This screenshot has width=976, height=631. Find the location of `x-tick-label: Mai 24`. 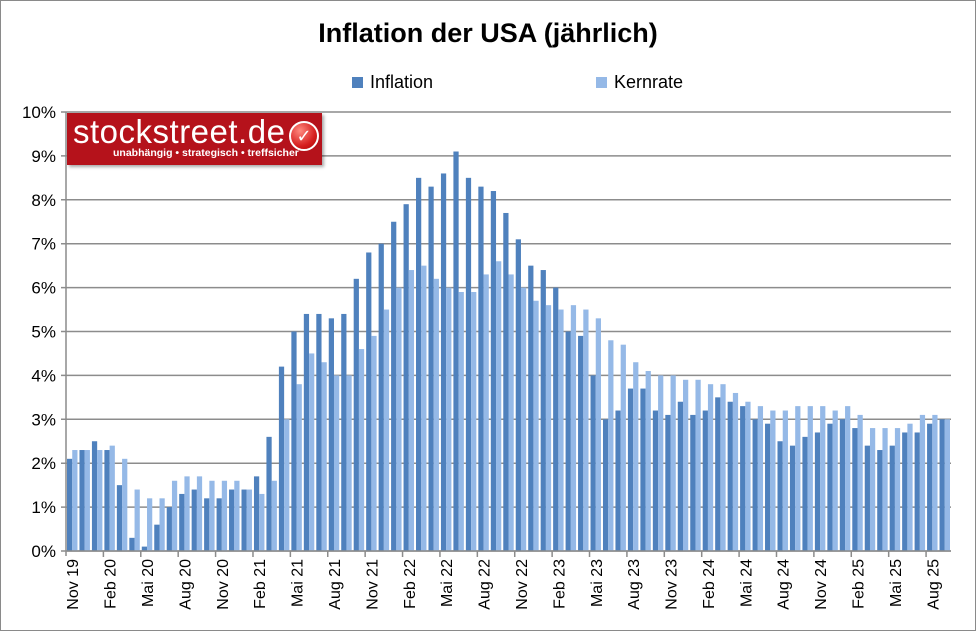

x-tick-label: Mai 24 is located at coordinates (746, 583).